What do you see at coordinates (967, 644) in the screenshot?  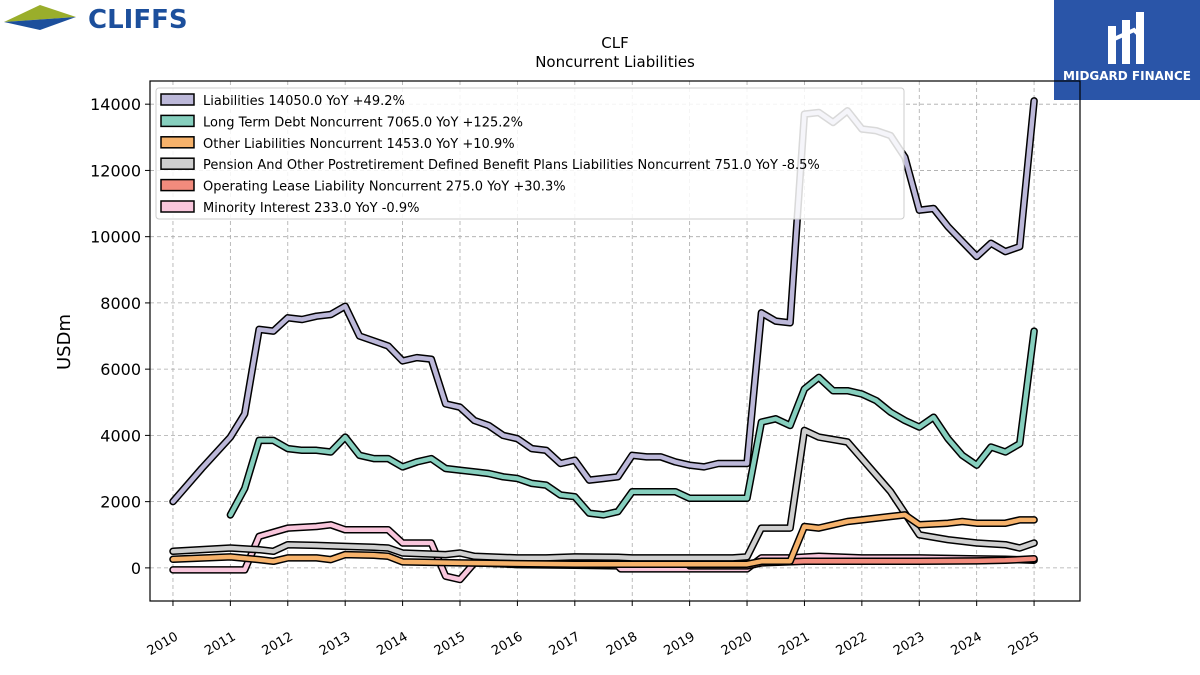 I see `x-tick-label: 2024` at bounding box center [967, 644].